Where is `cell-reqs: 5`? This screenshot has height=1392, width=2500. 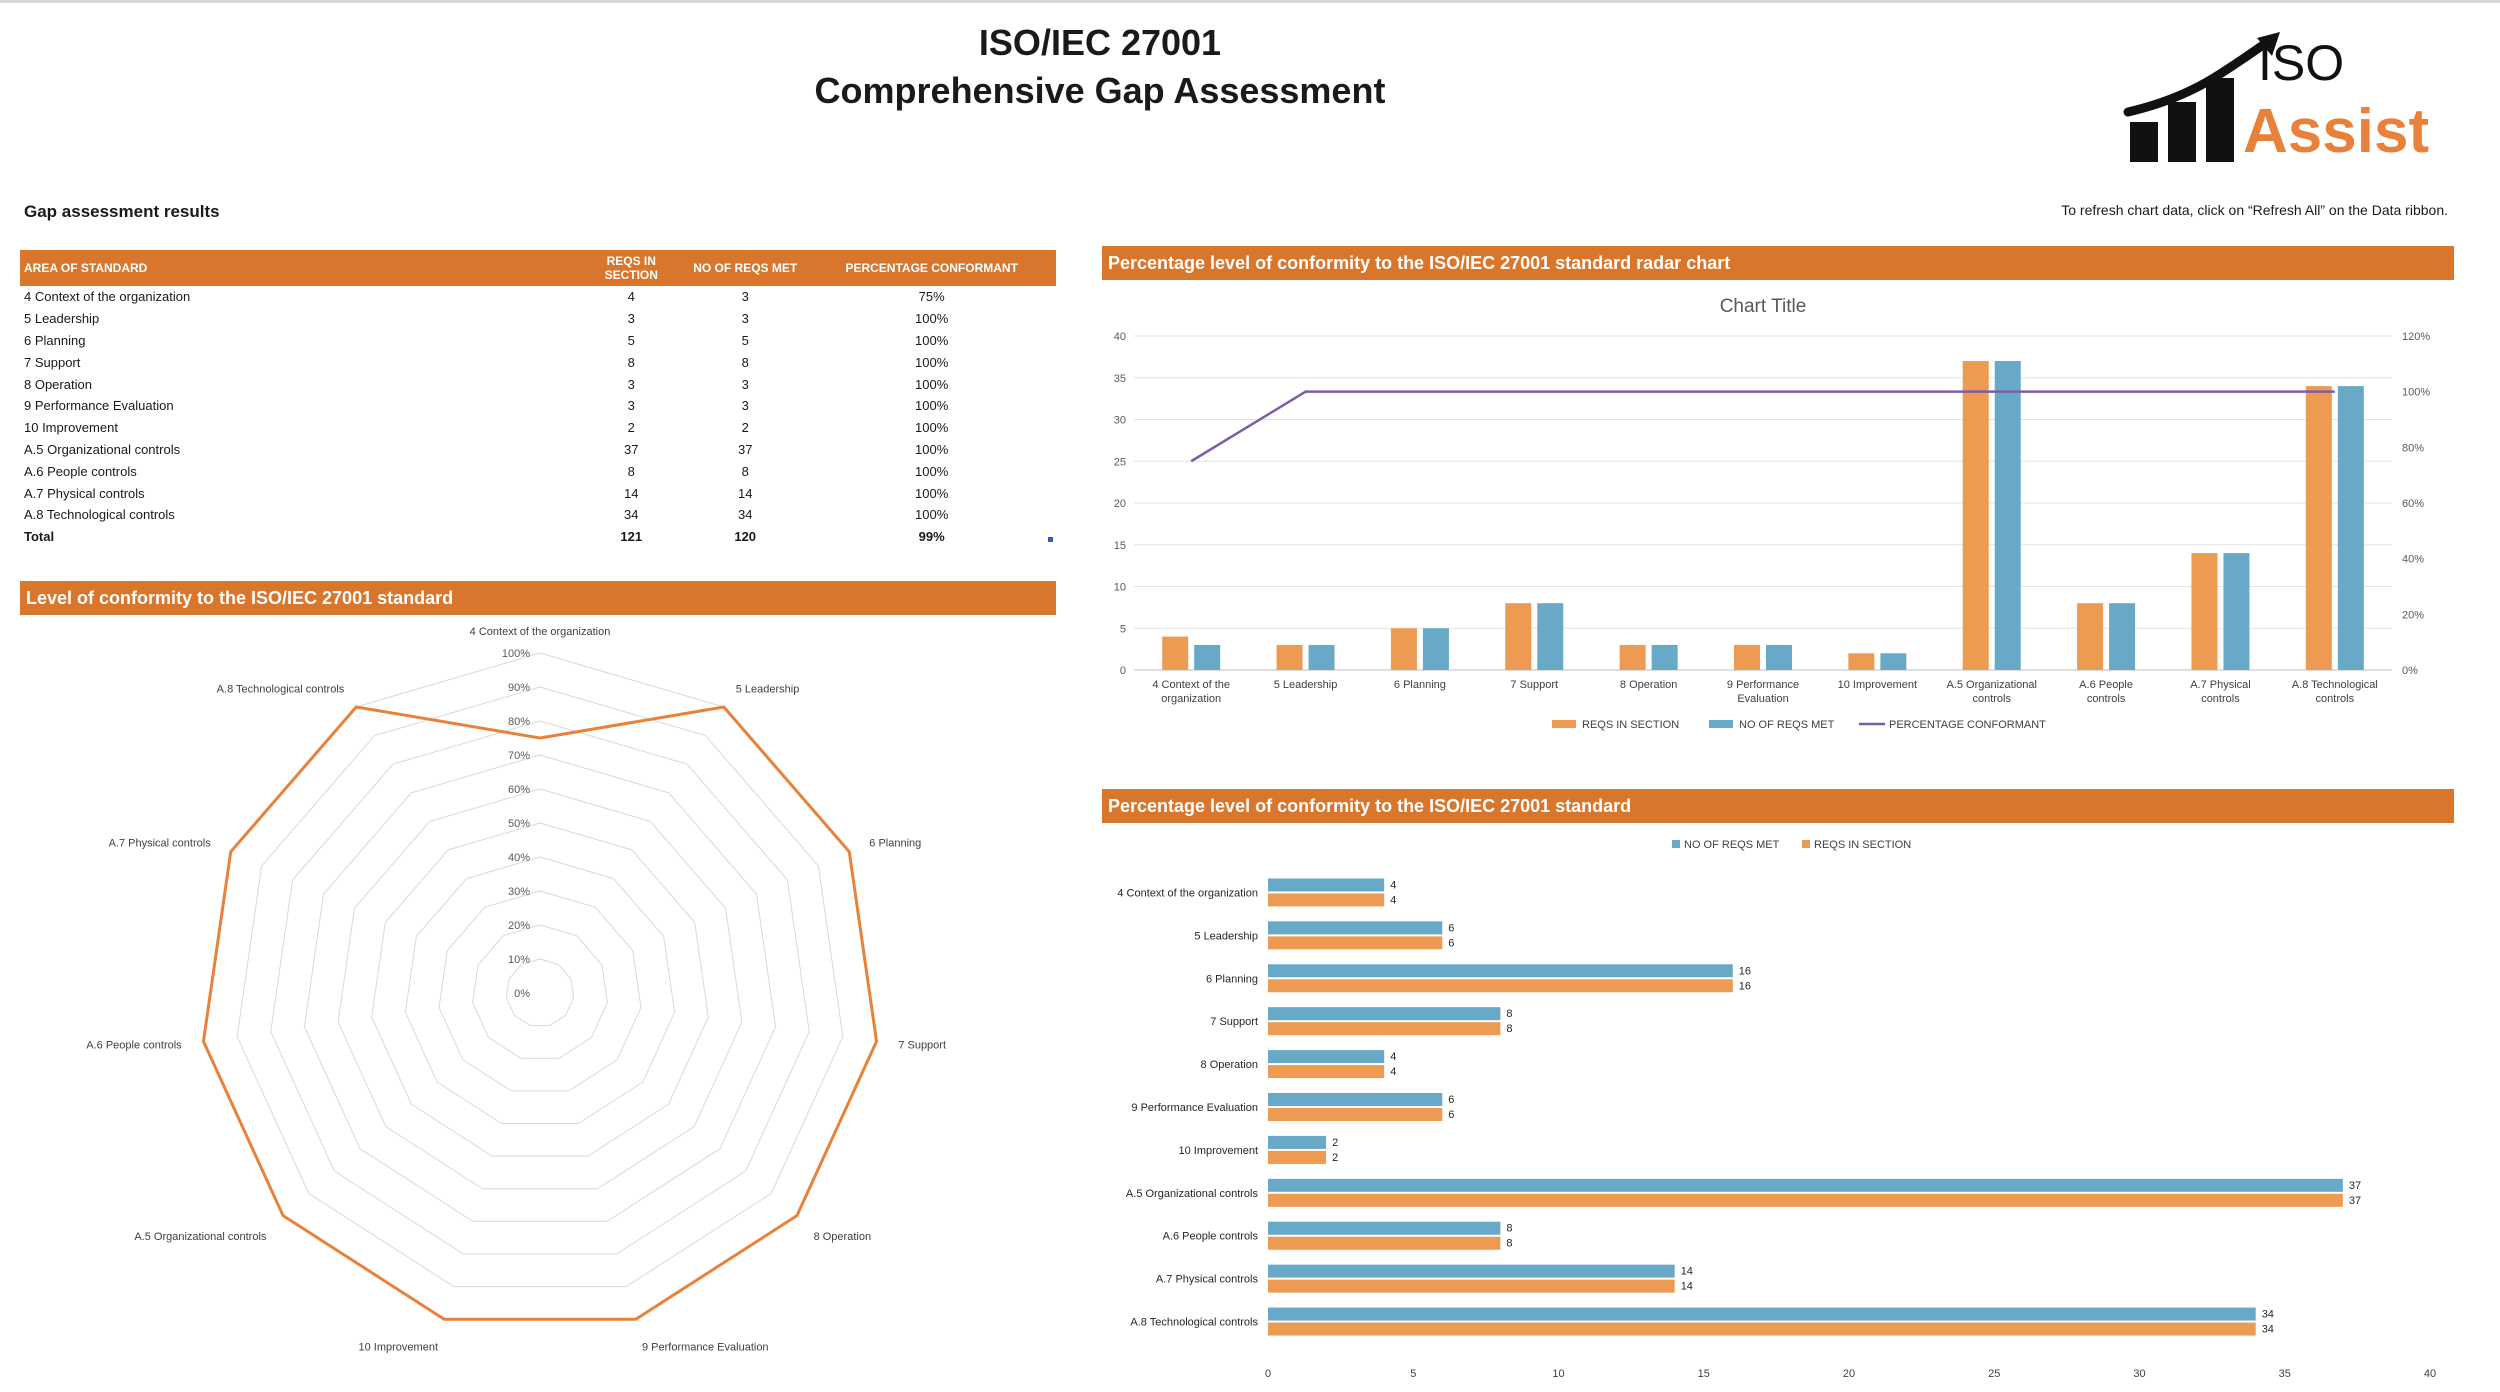
cell-reqs: 5 is located at coordinates (631, 340).